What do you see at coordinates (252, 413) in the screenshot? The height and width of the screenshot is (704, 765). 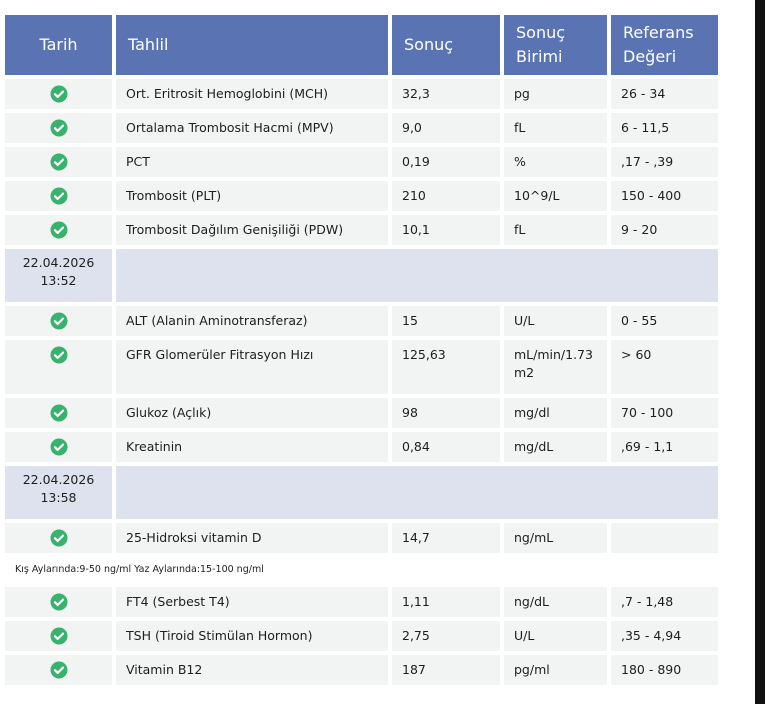 I see `test-cell: Glukoz (Açlık)` at bounding box center [252, 413].